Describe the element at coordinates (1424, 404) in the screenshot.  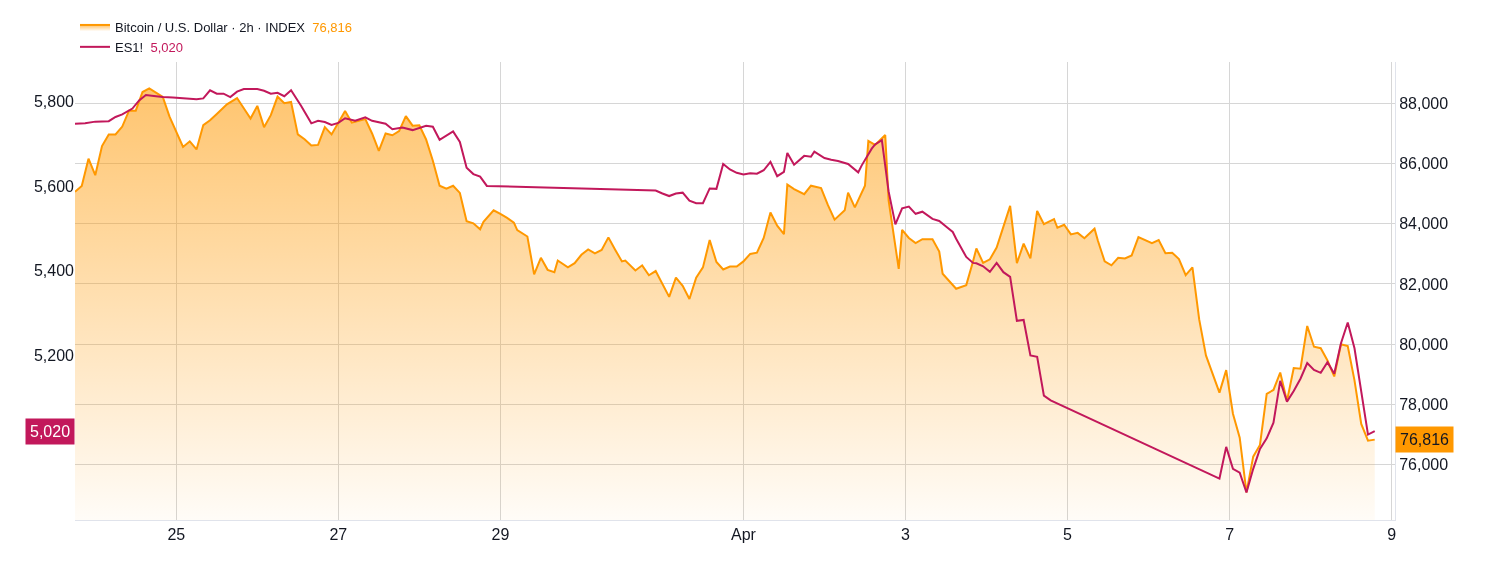
I see `y2-tick-label: 78,000` at that location.